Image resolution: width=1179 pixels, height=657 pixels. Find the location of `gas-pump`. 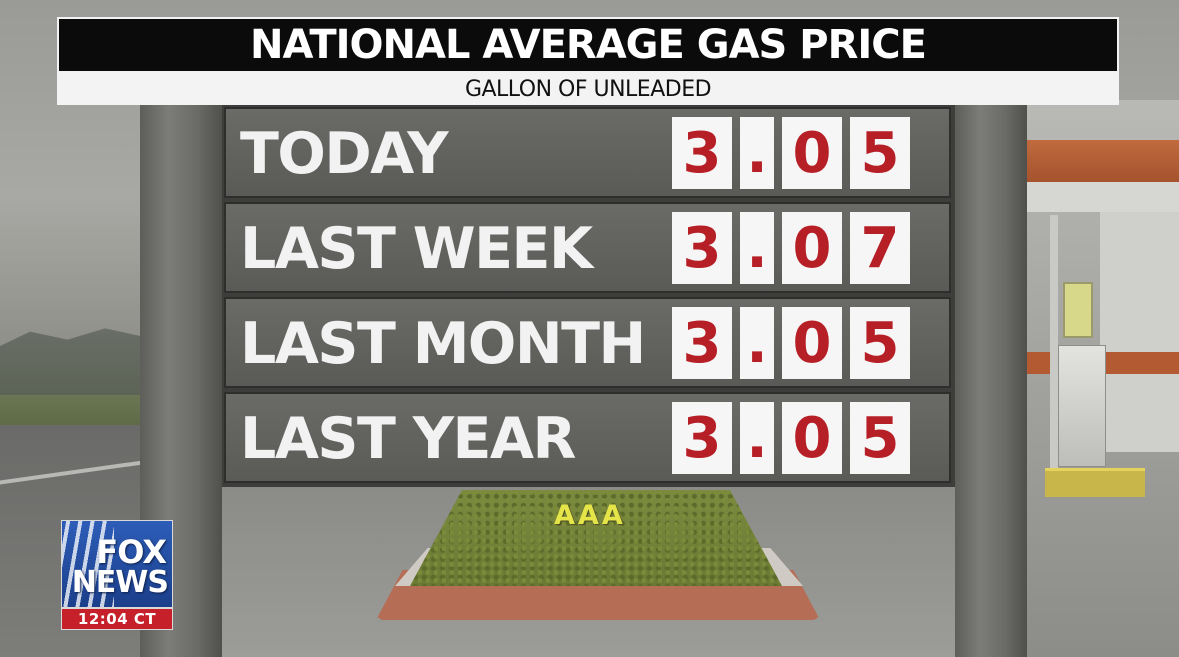

gas-pump is located at coordinates (1082, 406).